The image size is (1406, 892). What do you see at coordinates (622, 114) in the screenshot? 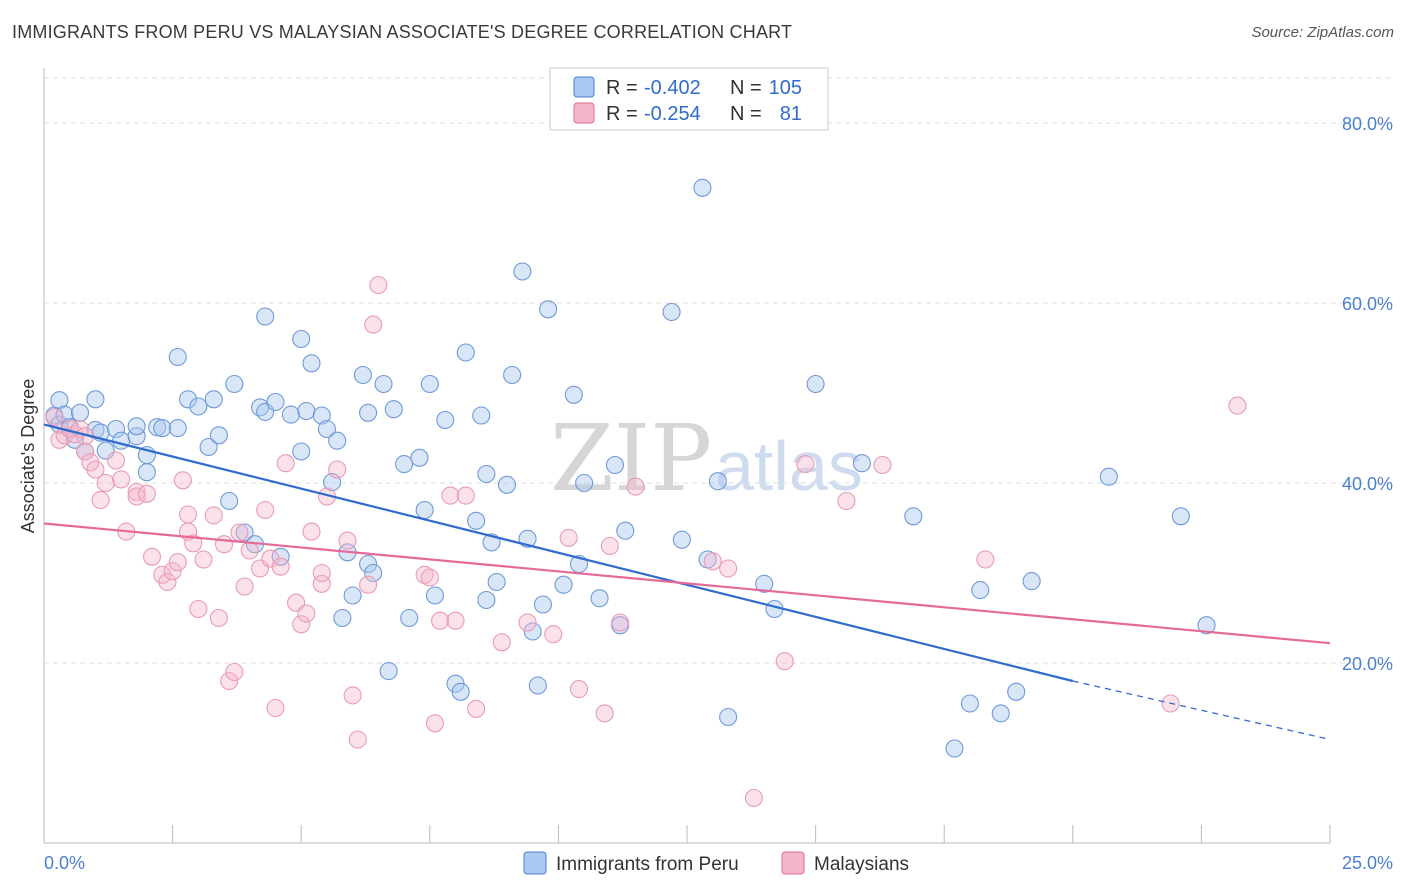
I see `legend-r-label-pink: R =` at bounding box center [622, 114].